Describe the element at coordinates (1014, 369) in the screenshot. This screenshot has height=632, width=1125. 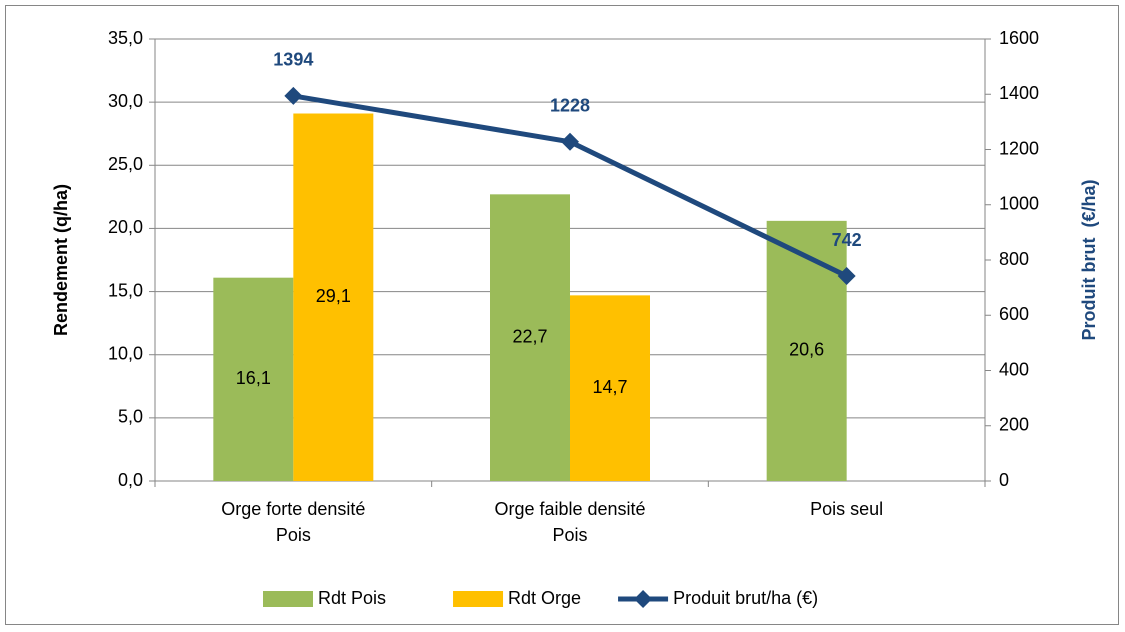
I see `y2-tick-label: 400` at that location.